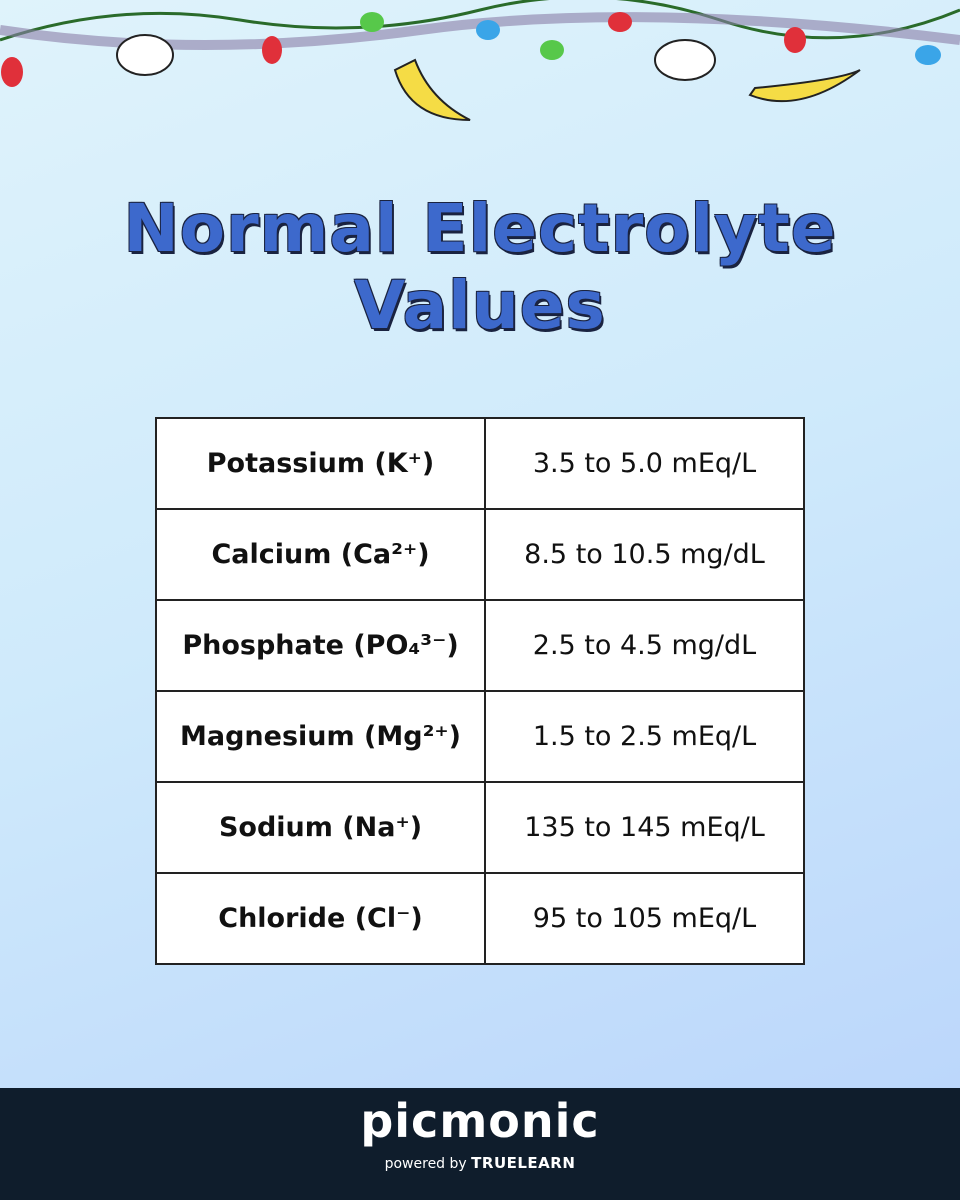 The height and width of the screenshot is (1200, 960). Describe the element at coordinates (480, 60) in the screenshot. I see `garland` at that location.